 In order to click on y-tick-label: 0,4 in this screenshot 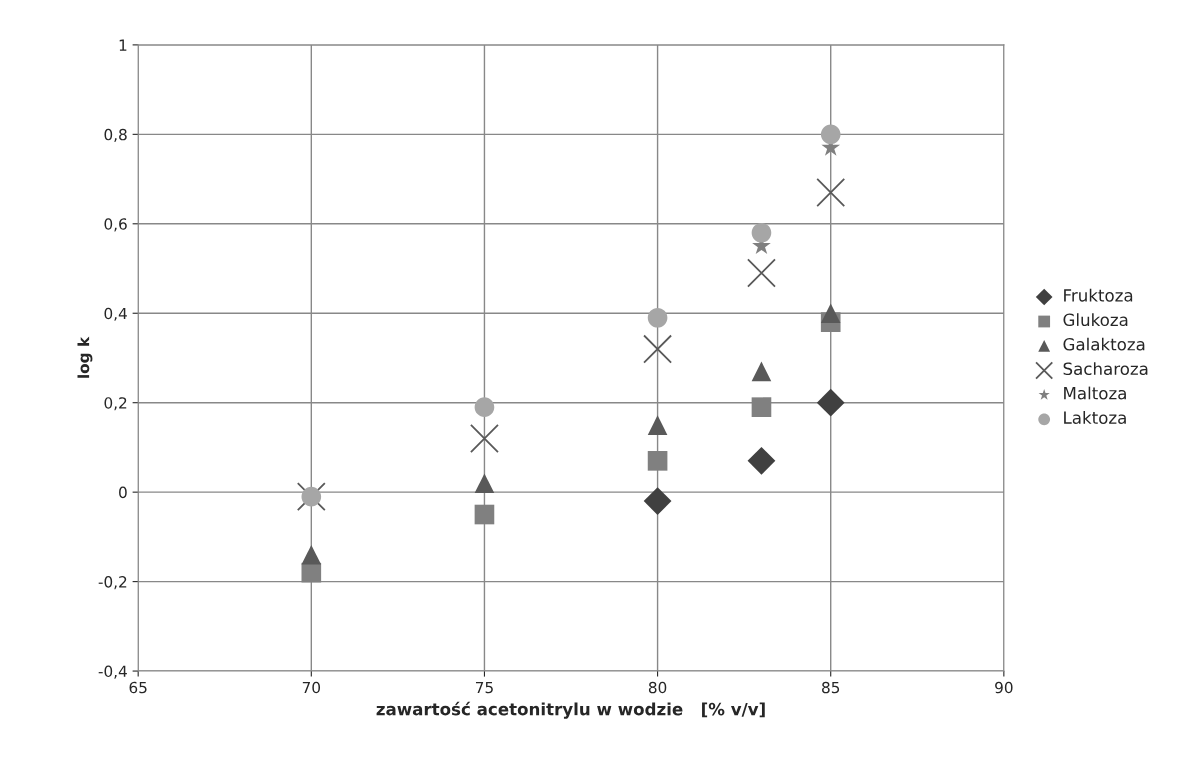, I will do `click(115, 314)`.